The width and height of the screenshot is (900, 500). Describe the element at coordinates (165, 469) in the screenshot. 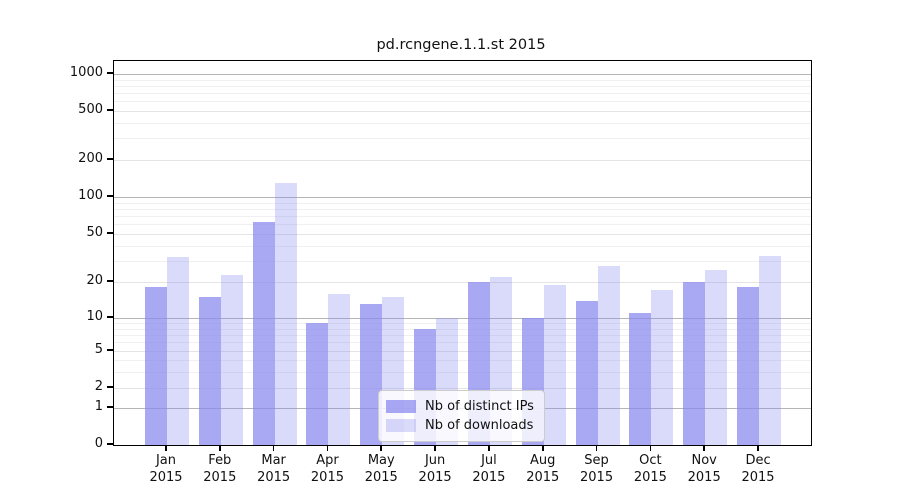

I see `x-tick-label: Jan 2015` at that location.